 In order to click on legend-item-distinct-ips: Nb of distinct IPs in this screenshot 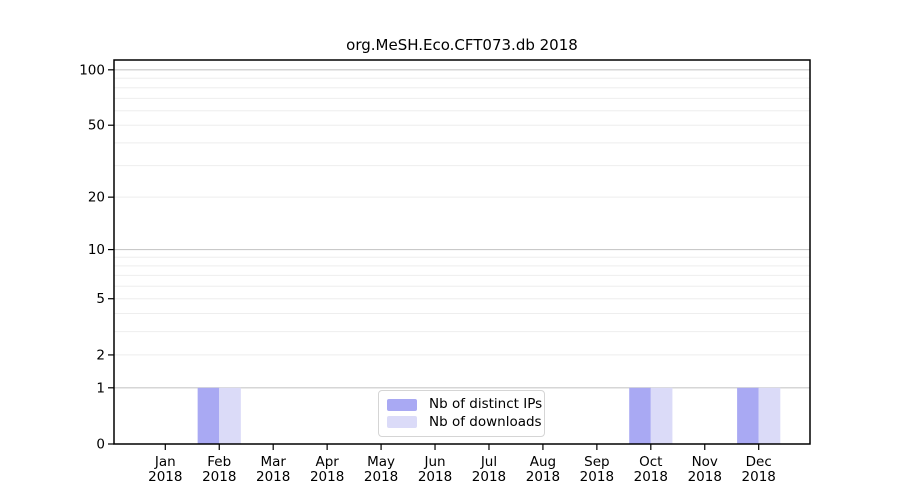, I will do `click(464, 404)`.